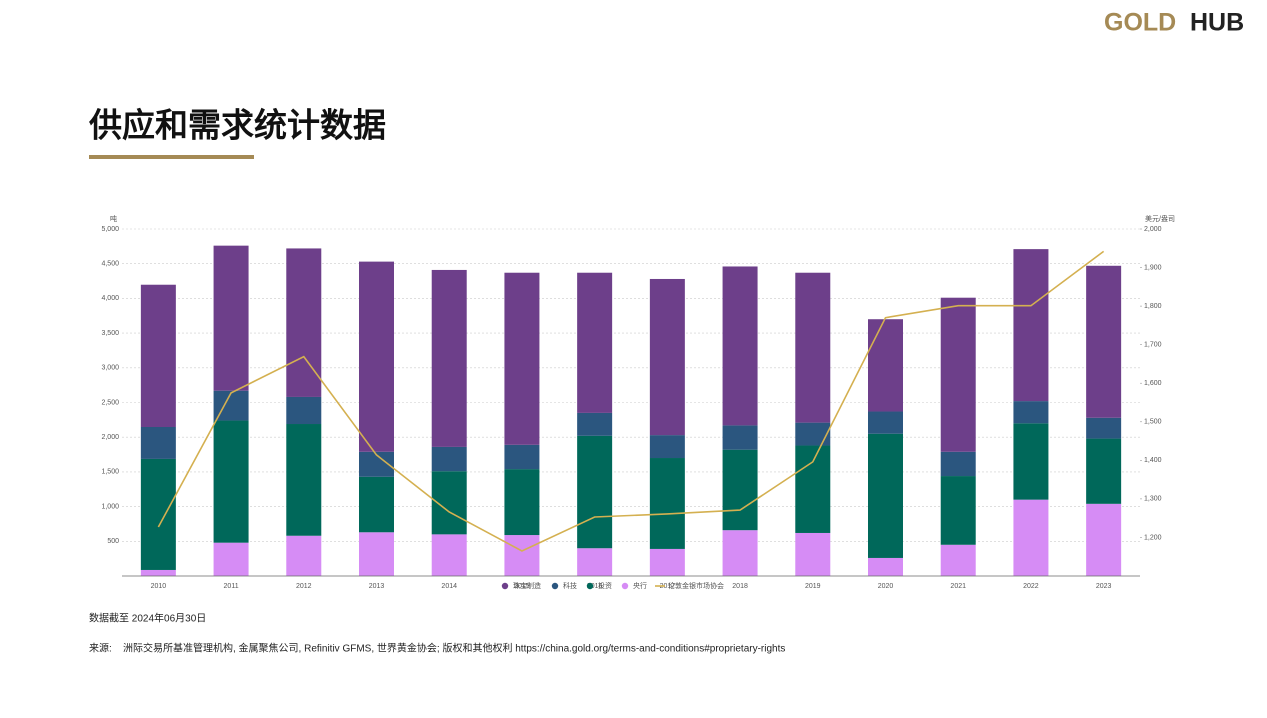  What do you see at coordinates (159, 586) in the screenshot?
I see `x-tick-label: 2010` at bounding box center [159, 586].